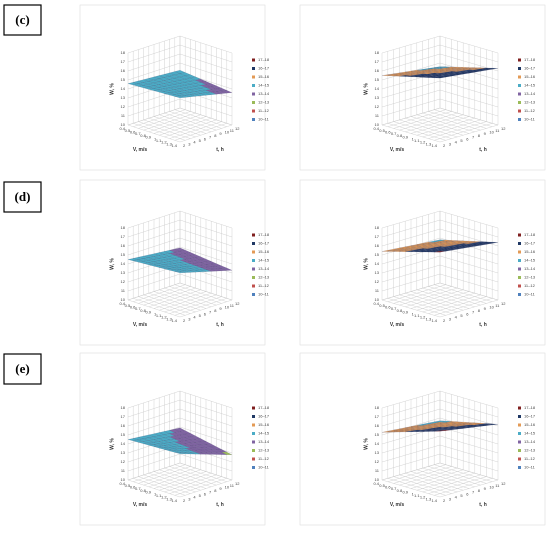 This screenshot has width=550, height=537. What do you see at coordinates (123, 254) in the screenshot?
I see `z-tick-label: 15` at bounding box center [123, 254].